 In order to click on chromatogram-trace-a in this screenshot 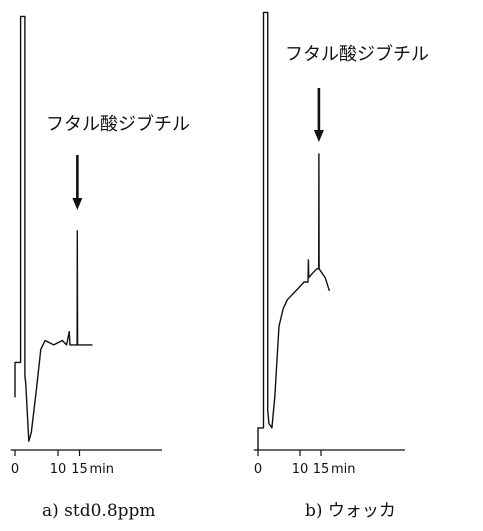, I will do `click(53, 228)`.